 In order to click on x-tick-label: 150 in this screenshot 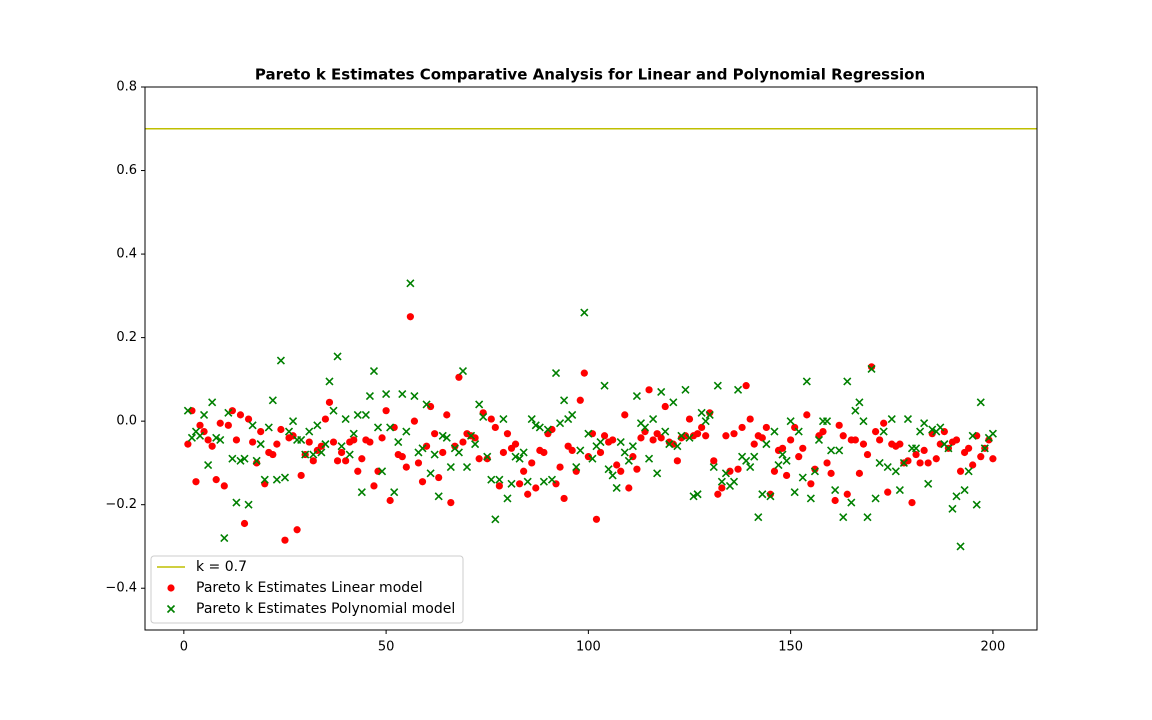, I will do `click(790, 647)`.